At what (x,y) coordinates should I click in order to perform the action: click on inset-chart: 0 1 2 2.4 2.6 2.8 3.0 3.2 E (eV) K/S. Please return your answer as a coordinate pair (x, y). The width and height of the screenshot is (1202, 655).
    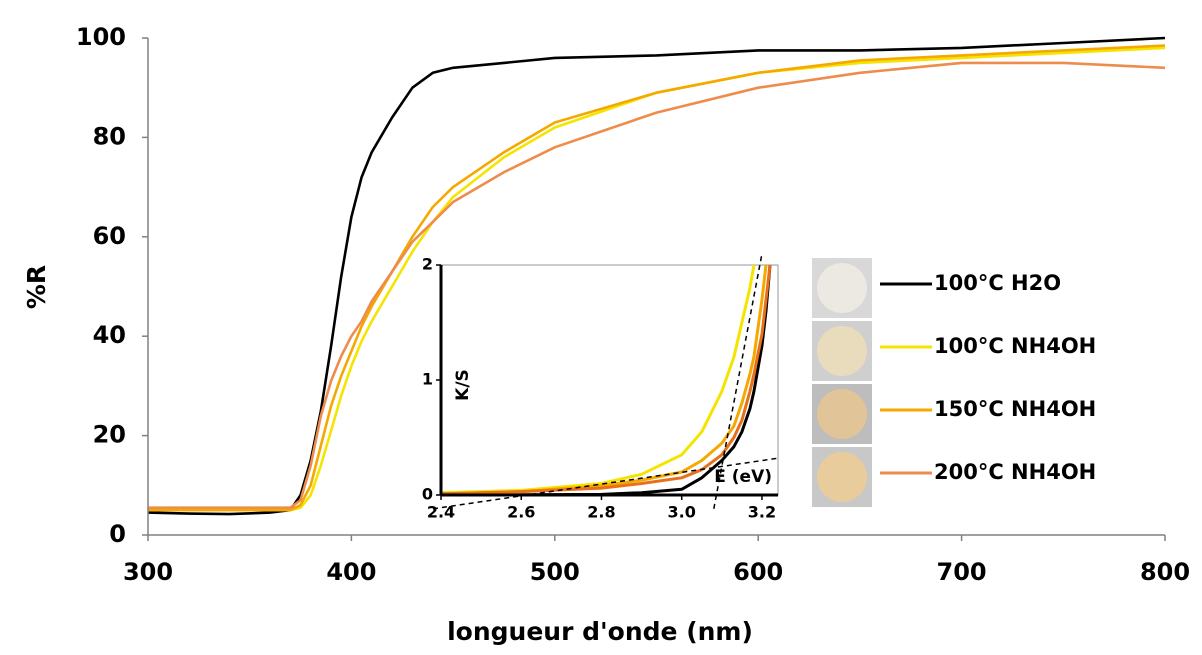
    Looking at the image, I should click on (600, 387).